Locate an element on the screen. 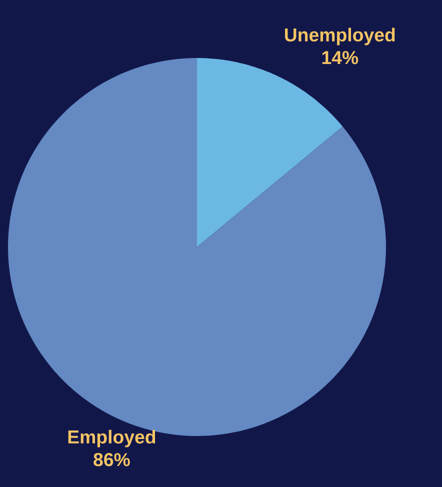  data-label: 86% is located at coordinates (112, 459).